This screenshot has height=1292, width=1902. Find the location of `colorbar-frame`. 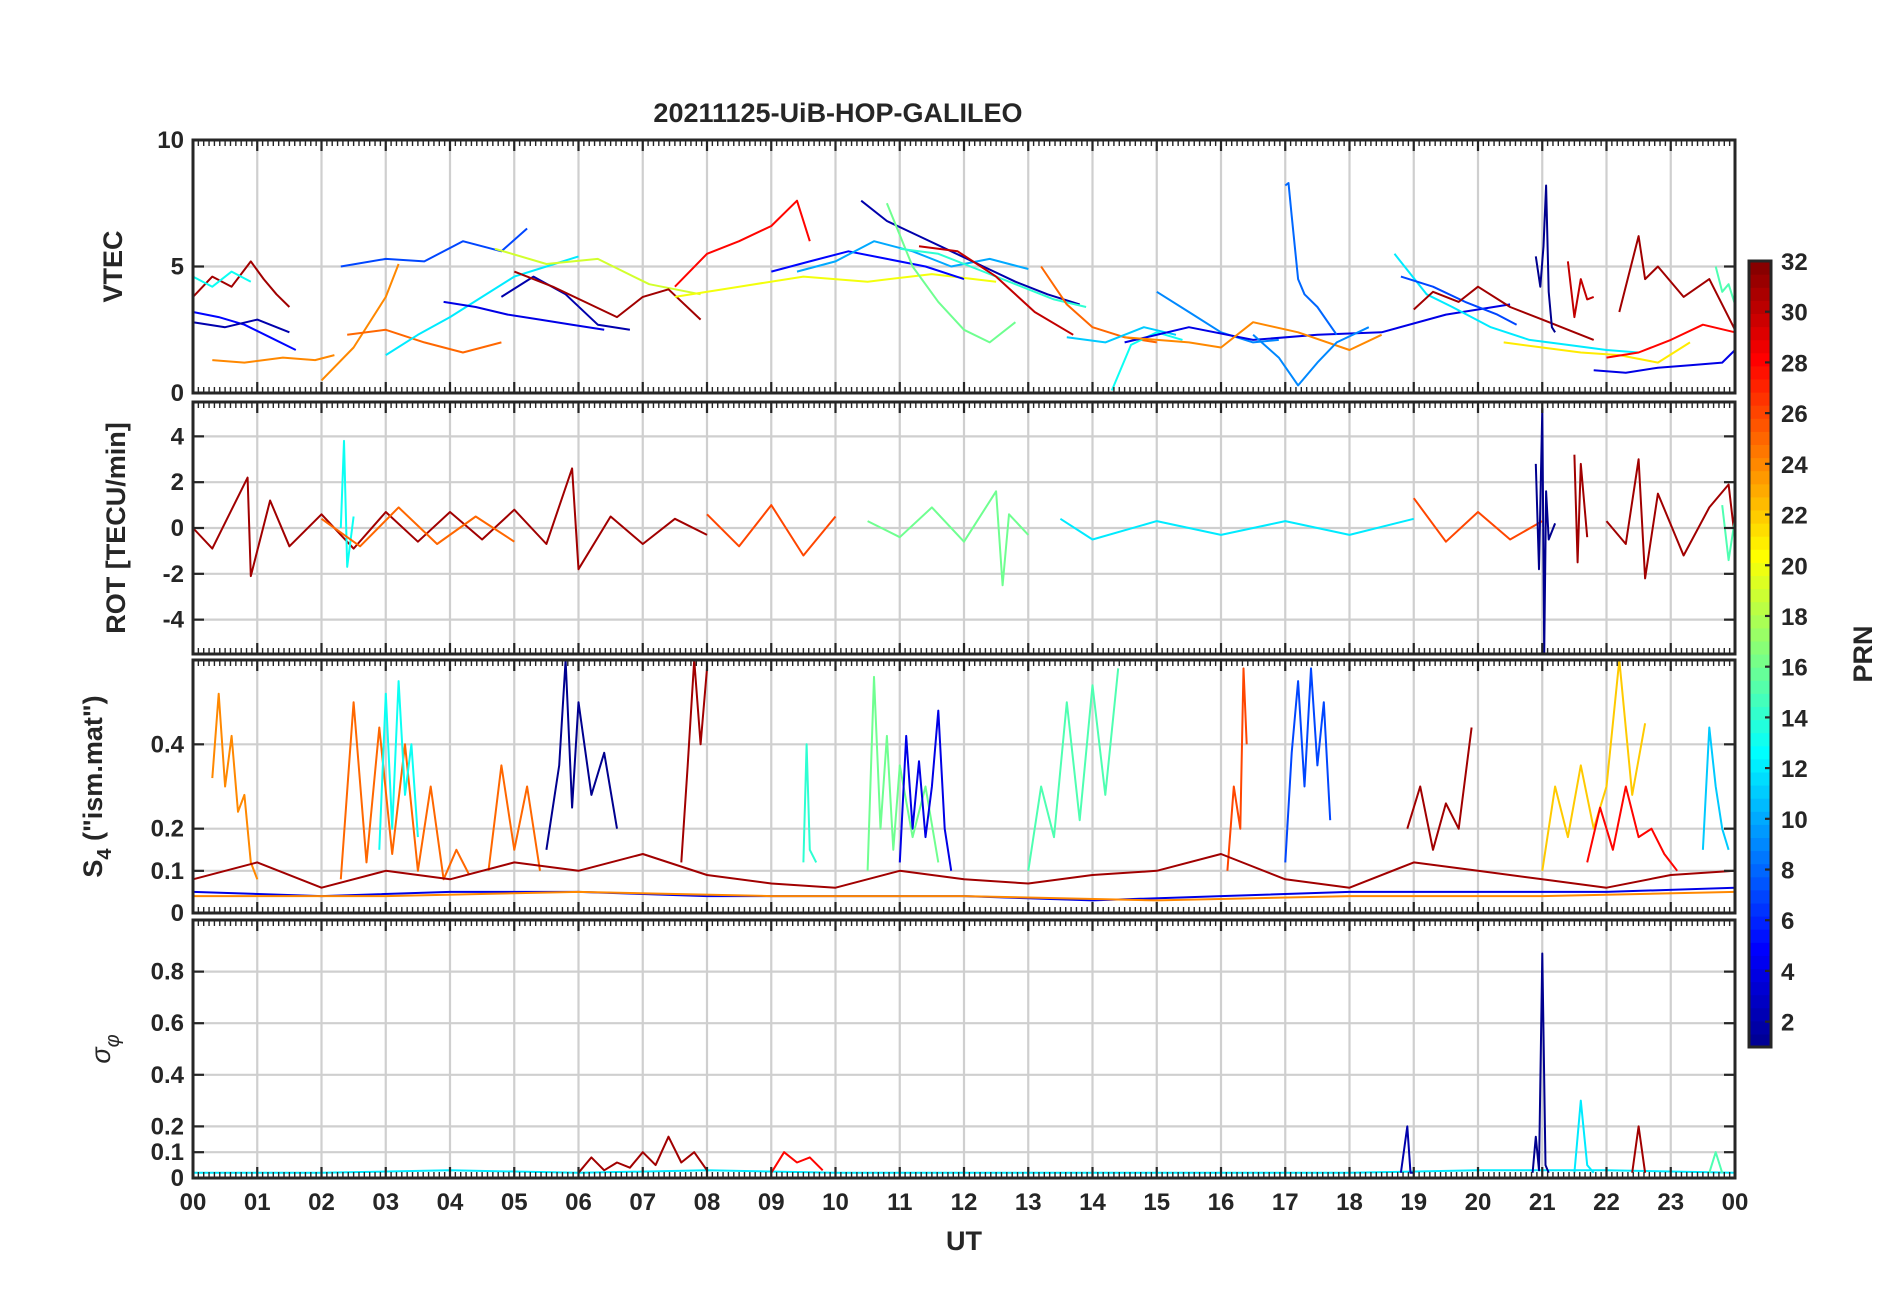

colorbar-frame is located at coordinates (1760, 654).